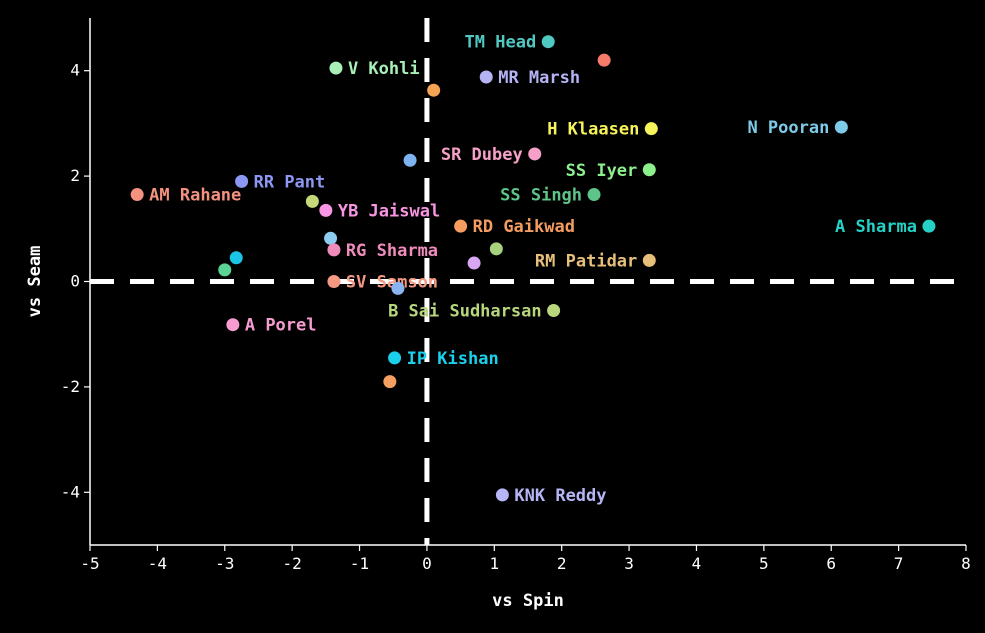 The image size is (985, 633). What do you see at coordinates (224, 563) in the screenshot?
I see `x-tick-label: -3` at bounding box center [224, 563].